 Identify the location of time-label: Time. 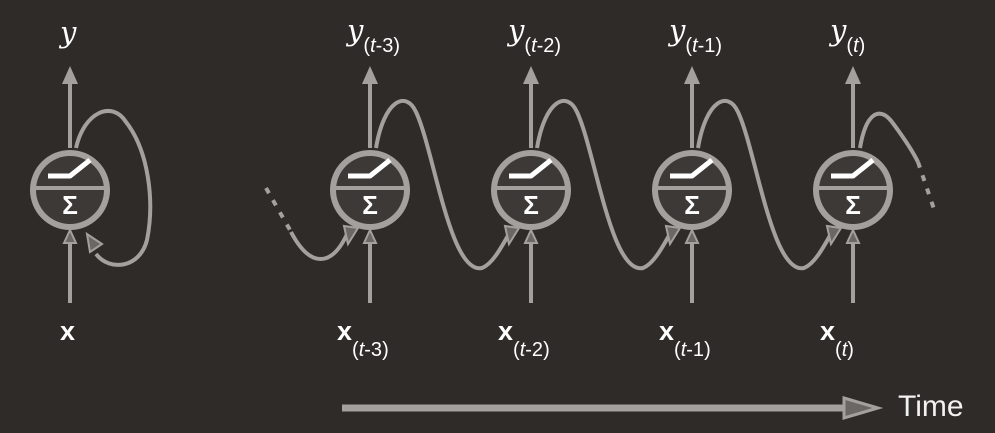
(931, 406).